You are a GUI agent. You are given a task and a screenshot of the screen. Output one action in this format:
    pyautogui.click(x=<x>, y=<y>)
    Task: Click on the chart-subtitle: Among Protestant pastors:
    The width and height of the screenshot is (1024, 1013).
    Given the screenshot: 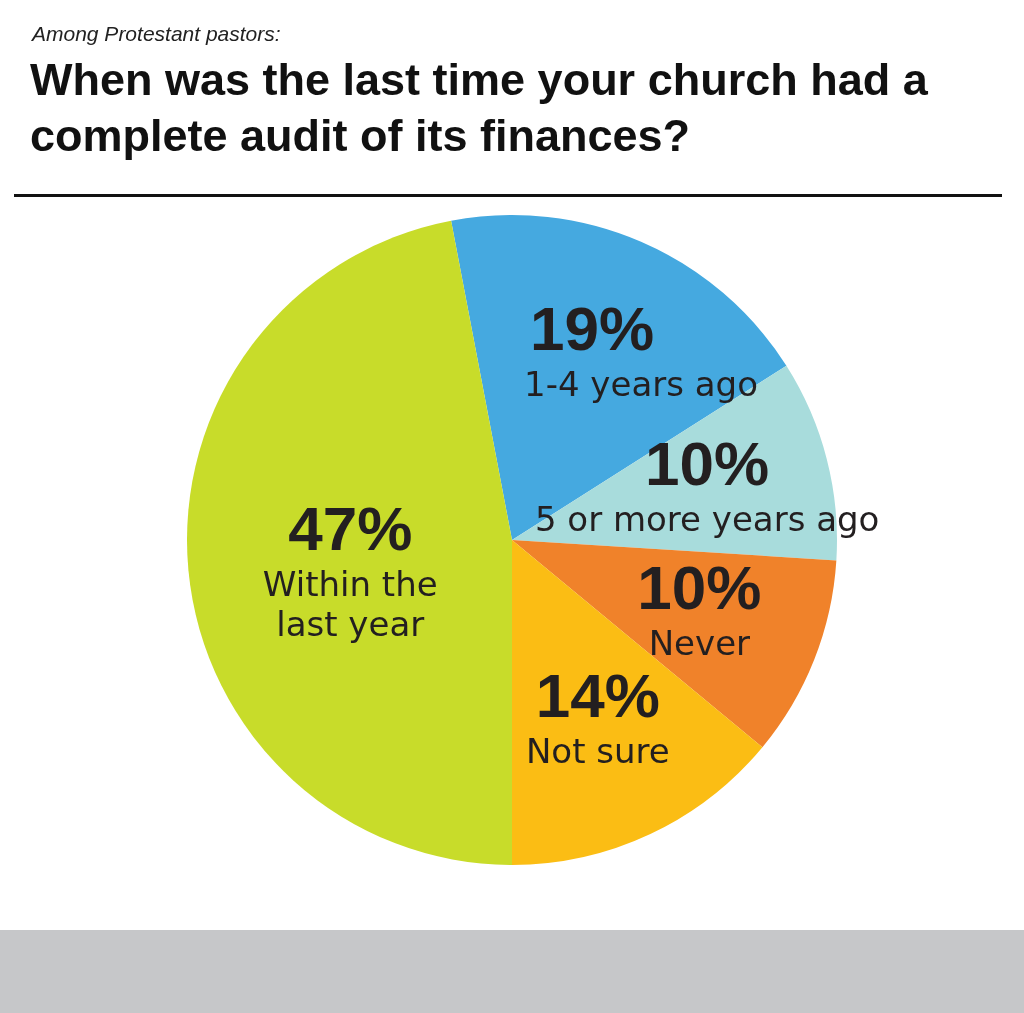 What is the action you would take?
    pyautogui.click(x=156, y=34)
    